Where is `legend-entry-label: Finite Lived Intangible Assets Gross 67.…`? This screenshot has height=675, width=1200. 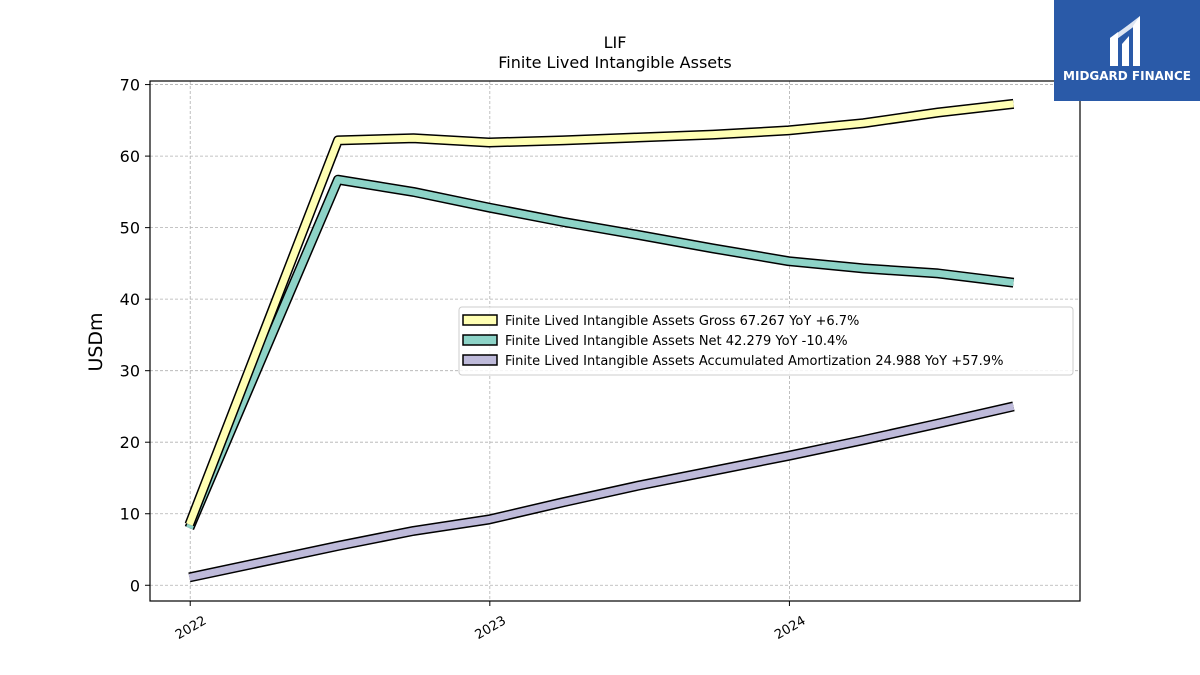 legend-entry-label: Finite Lived Intangible Assets Gross 67.… is located at coordinates (682, 321).